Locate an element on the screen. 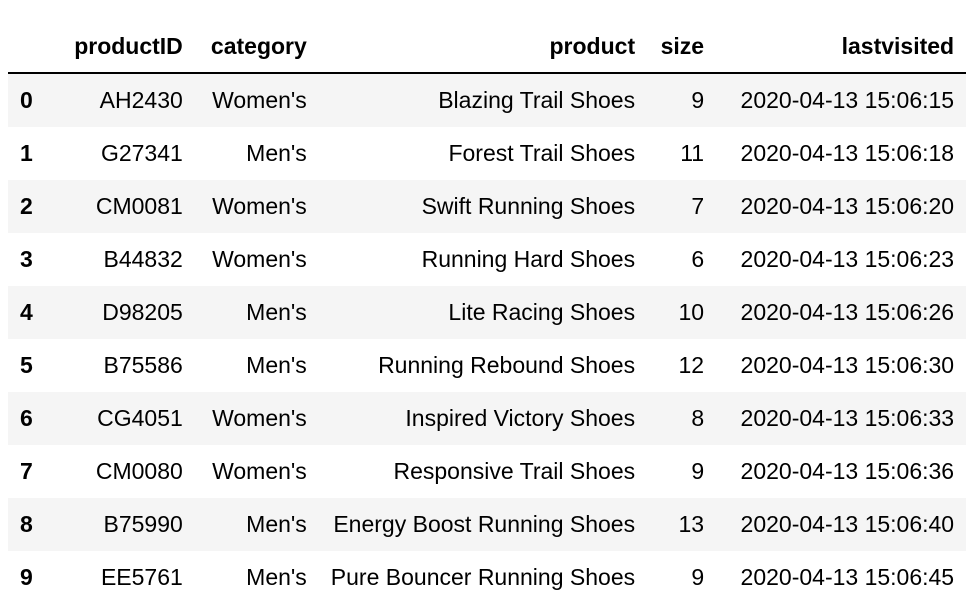 This screenshot has height=610, width=976. header-product: product is located at coordinates (483, 47).